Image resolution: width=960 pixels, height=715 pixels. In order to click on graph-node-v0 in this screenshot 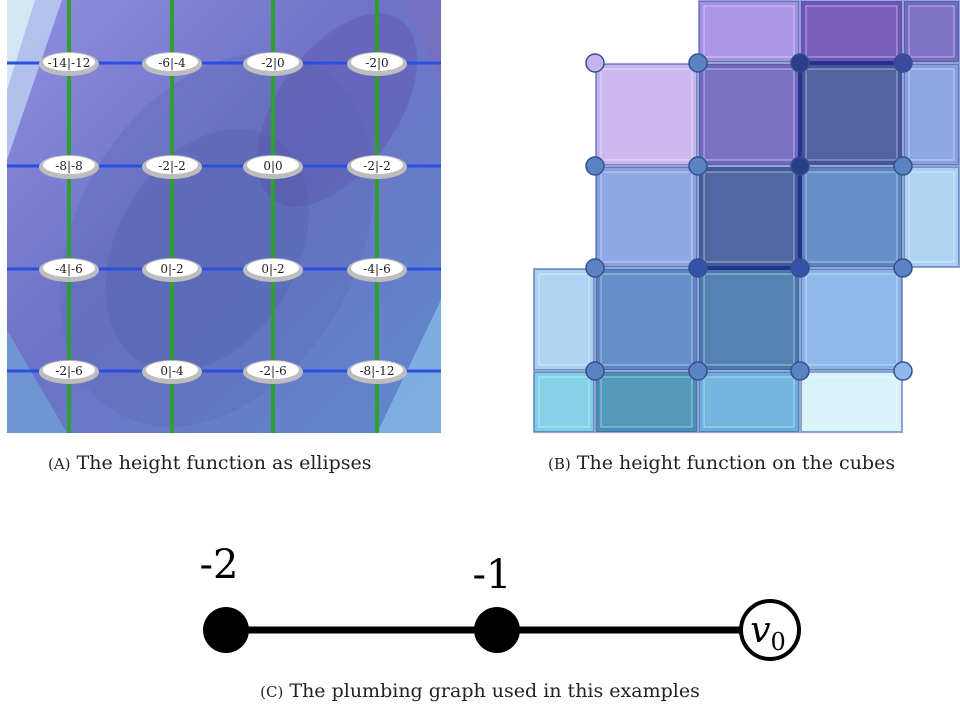, I will do `click(770, 630)`.